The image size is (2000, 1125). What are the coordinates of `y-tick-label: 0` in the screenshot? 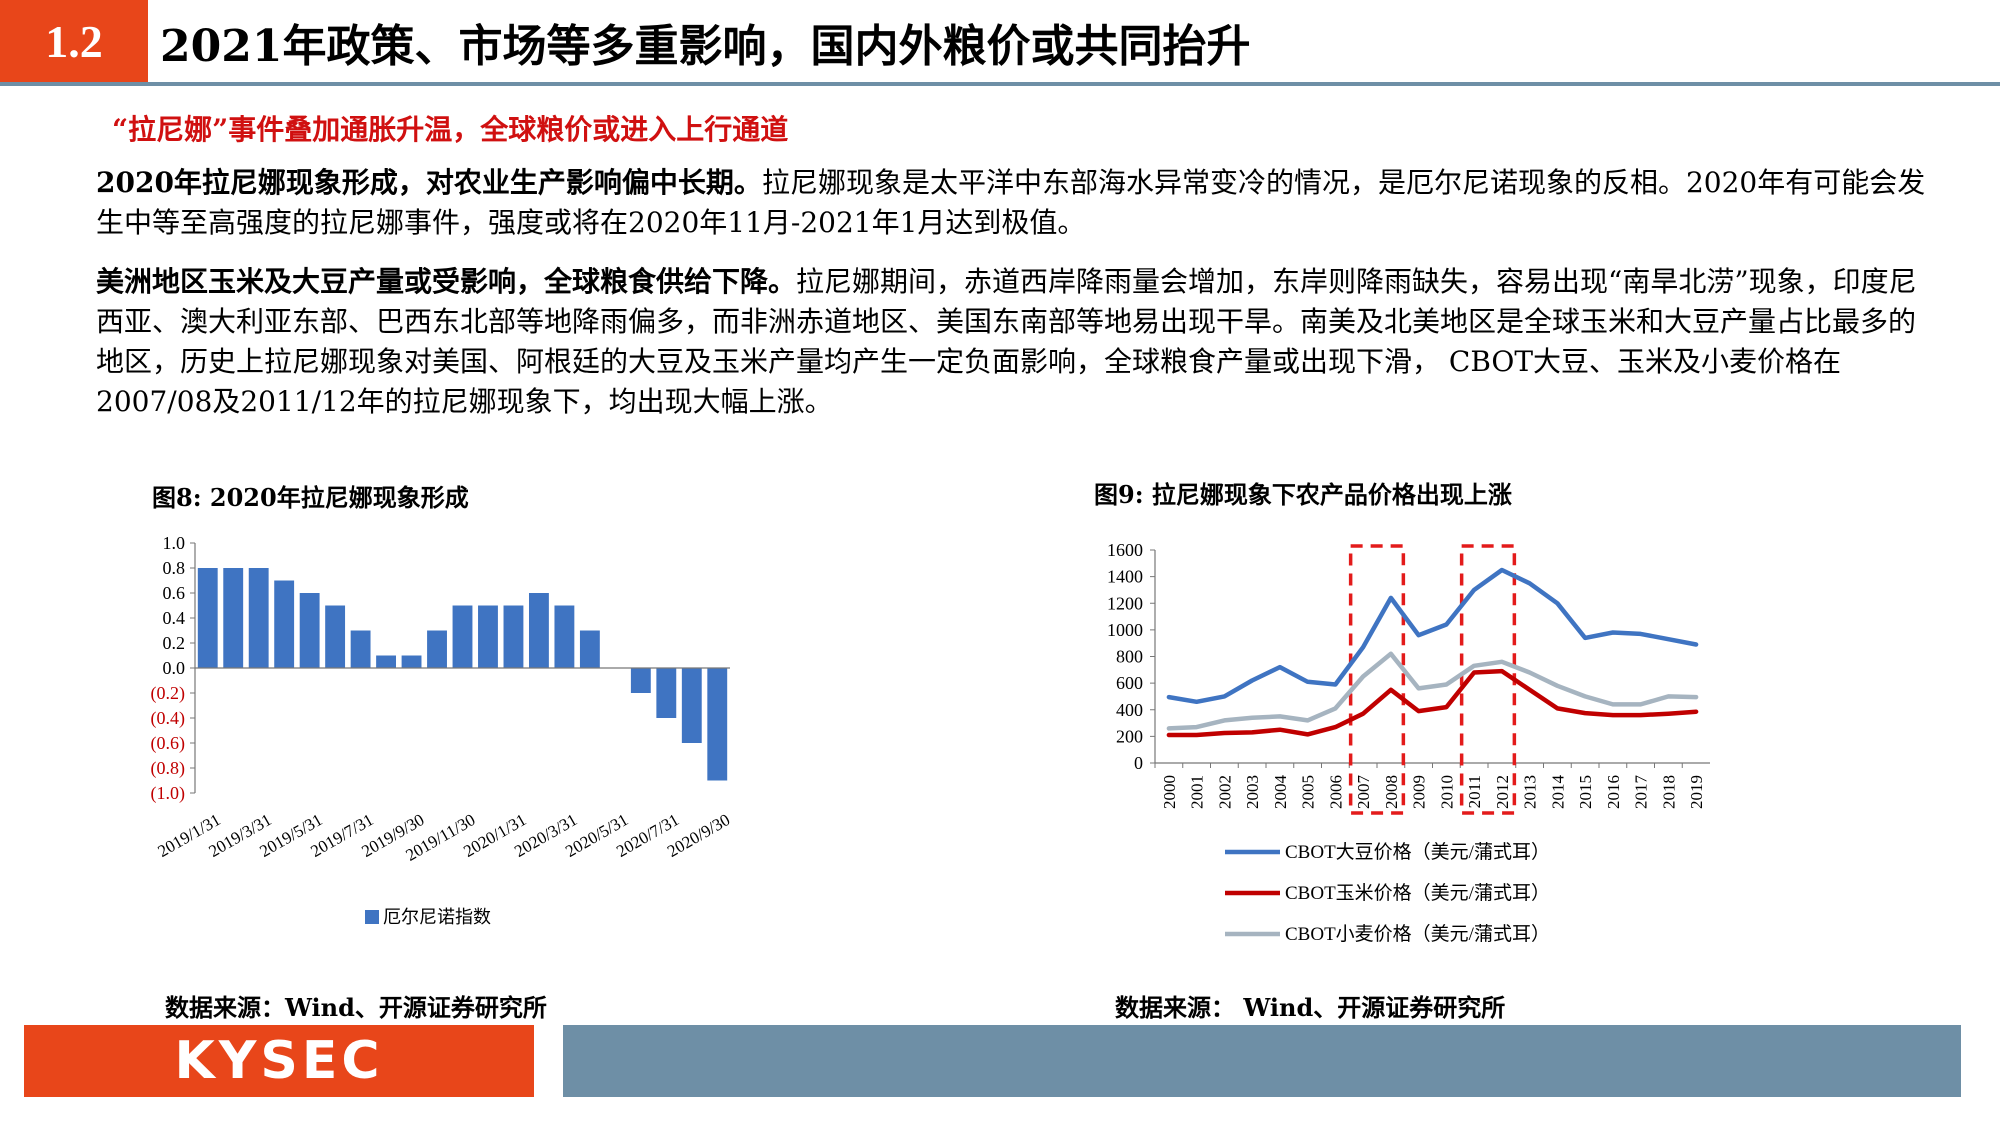 It's located at (1138, 763).